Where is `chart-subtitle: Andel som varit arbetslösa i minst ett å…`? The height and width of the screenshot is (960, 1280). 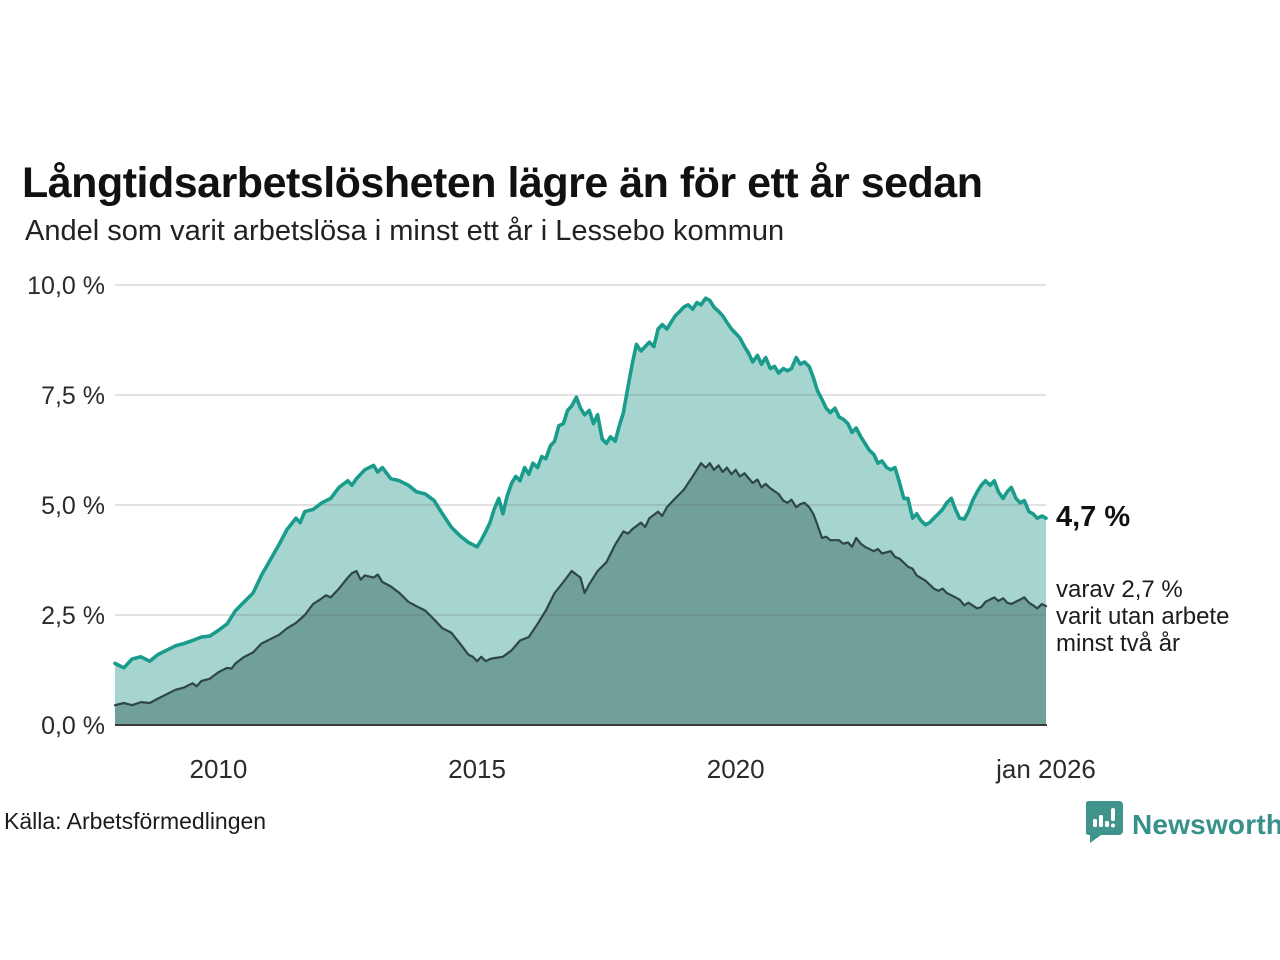 chart-subtitle: Andel som varit arbetslösa i minst ett å… is located at coordinates (405, 231).